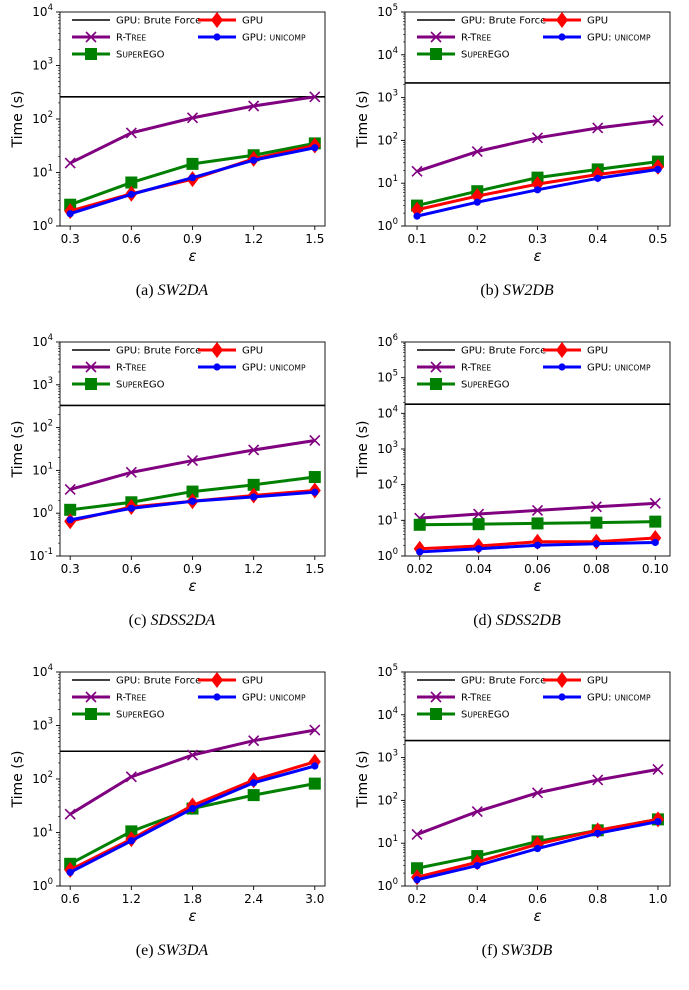 The height and width of the screenshot is (990, 689). I want to click on x-tick-label: 0.3, so click(70, 569).